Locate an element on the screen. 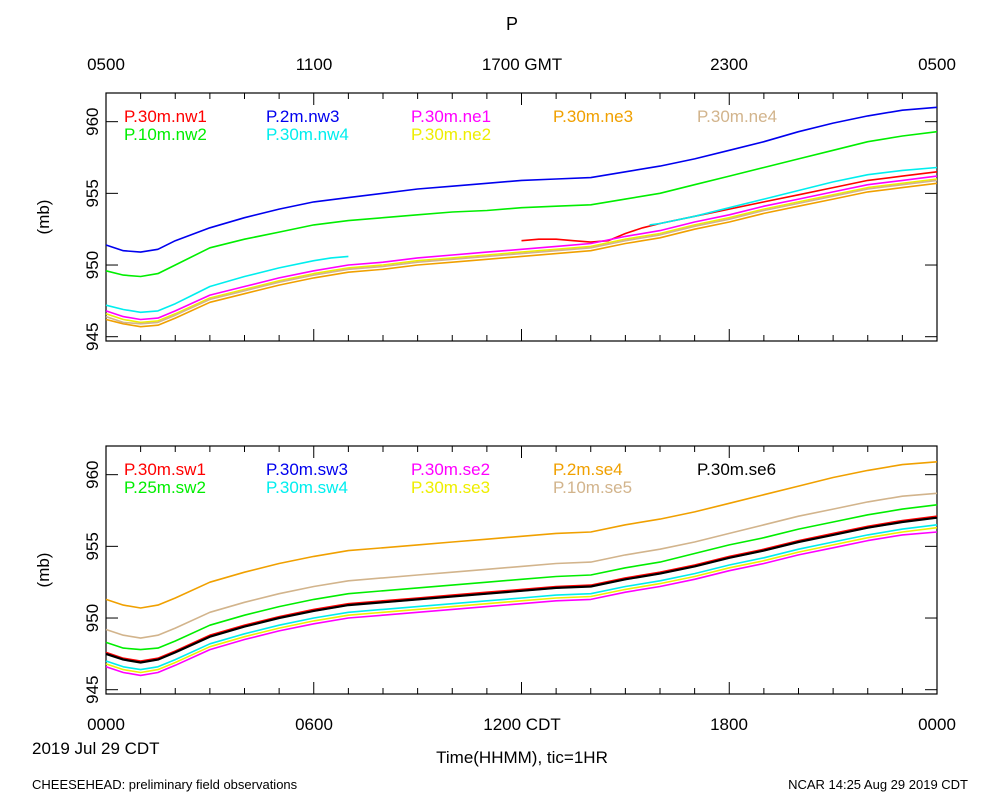  legend-entry: P.30m.se2 is located at coordinates (450, 469).